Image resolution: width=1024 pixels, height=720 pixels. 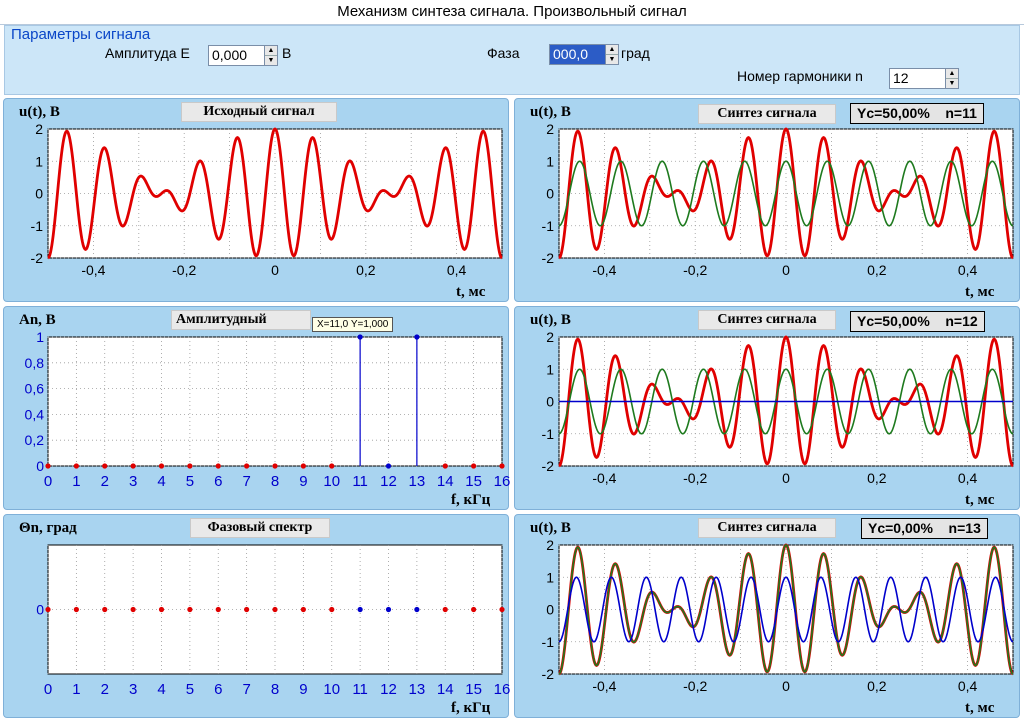 I want to click on x-tick-label: 6, so click(x=218, y=481).